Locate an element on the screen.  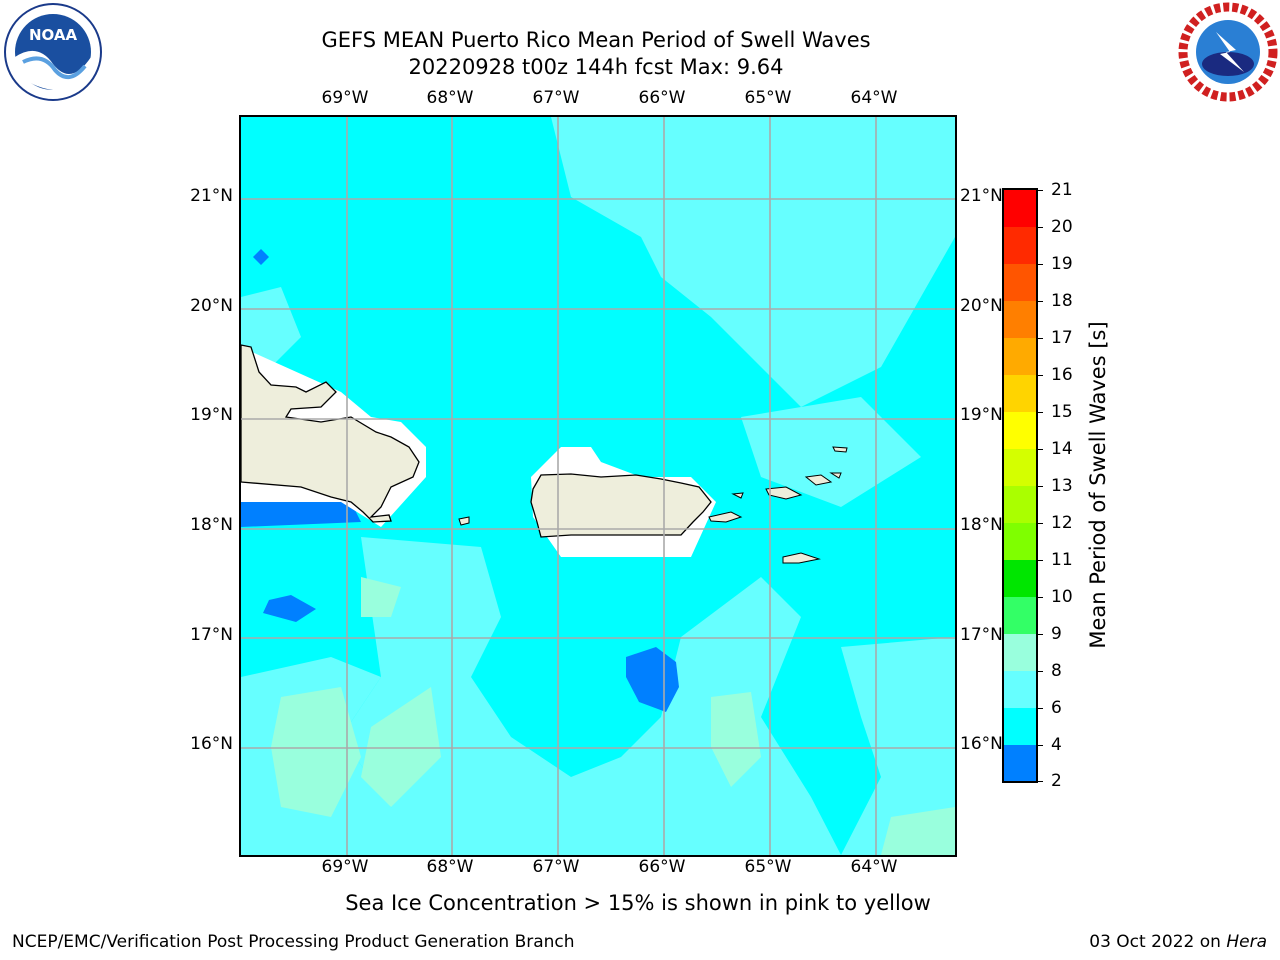
culebra-island is located at coordinates (737, 495).